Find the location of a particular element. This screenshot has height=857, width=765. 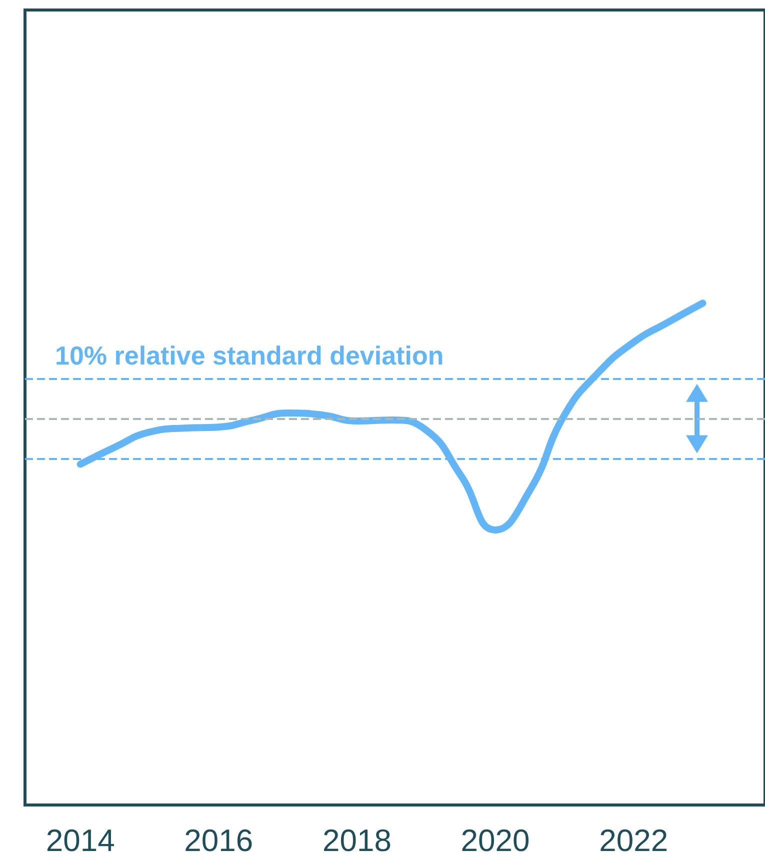

ref-line-label: 10% relative standard deviation is located at coordinates (249, 355).